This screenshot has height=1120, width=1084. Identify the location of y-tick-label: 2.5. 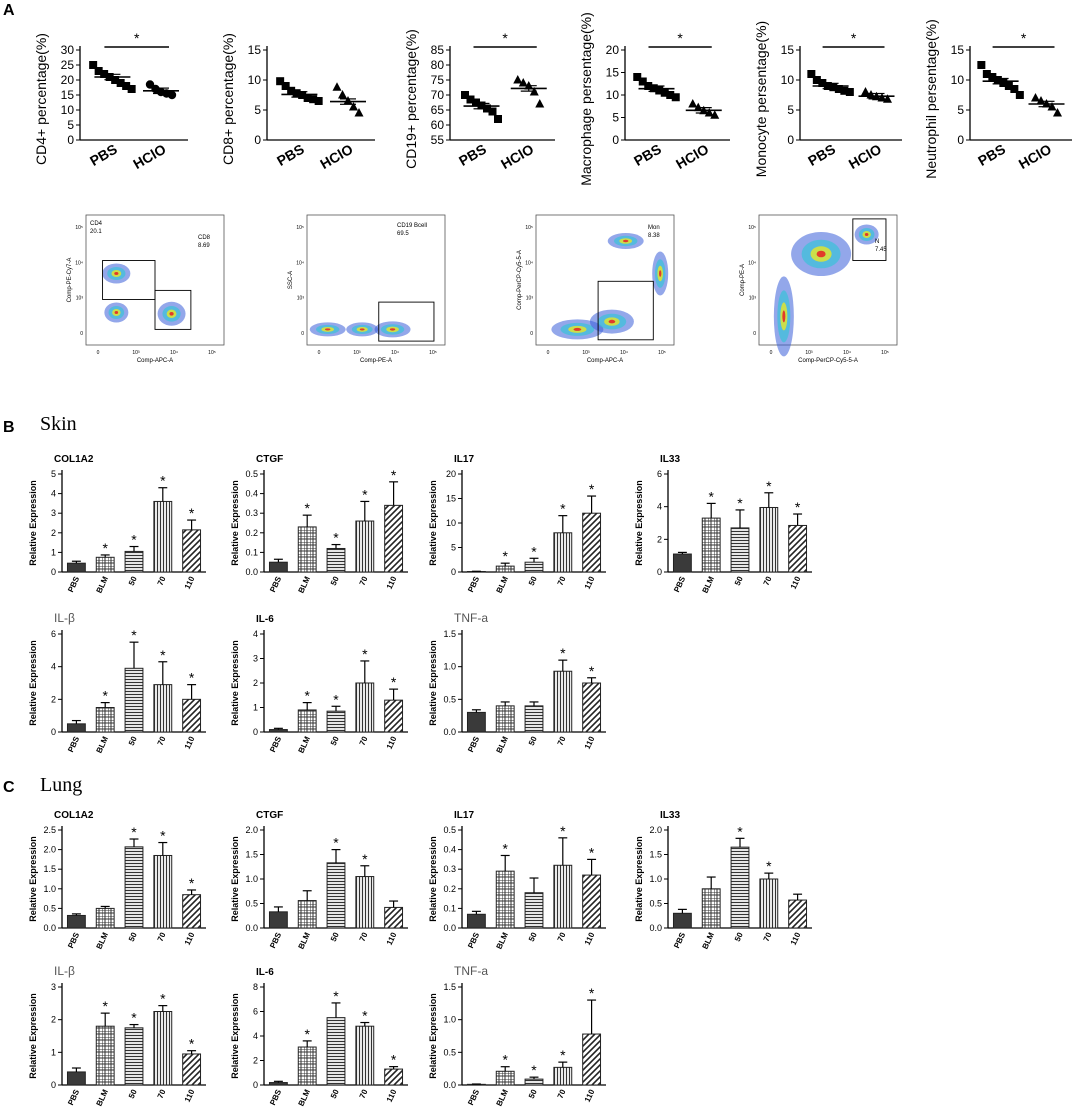
(49, 830).